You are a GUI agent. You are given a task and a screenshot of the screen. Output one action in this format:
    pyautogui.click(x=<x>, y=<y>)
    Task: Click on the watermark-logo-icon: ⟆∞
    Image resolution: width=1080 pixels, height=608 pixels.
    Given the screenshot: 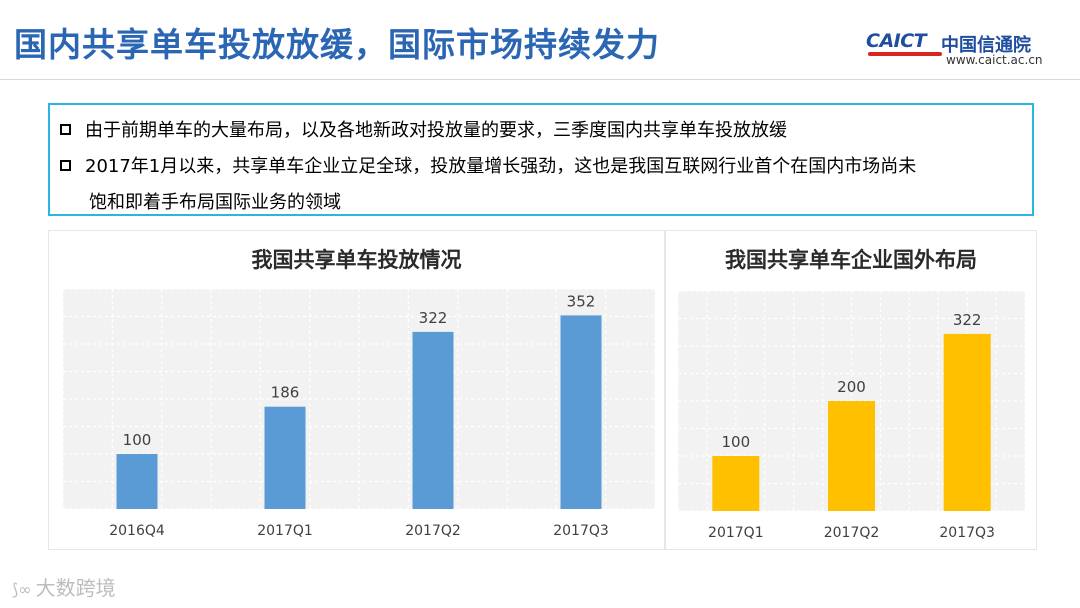 What is the action you would take?
    pyautogui.click(x=22, y=589)
    